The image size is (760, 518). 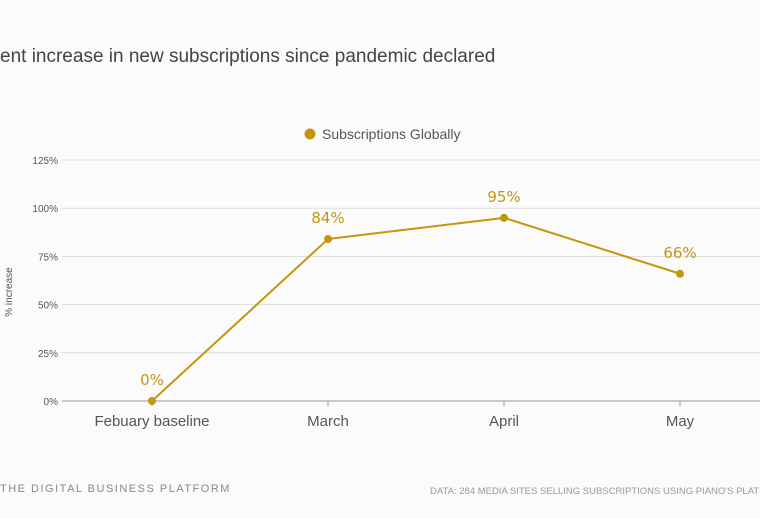 What do you see at coordinates (504, 421) in the screenshot?
I see `x-tick-label: April` at bounding box center [504, 421].